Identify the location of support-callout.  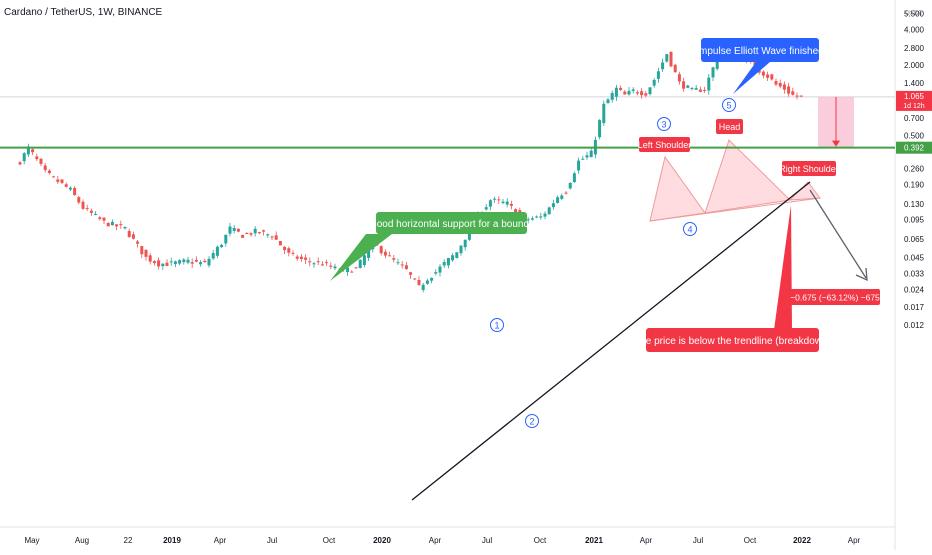
(451, 223).